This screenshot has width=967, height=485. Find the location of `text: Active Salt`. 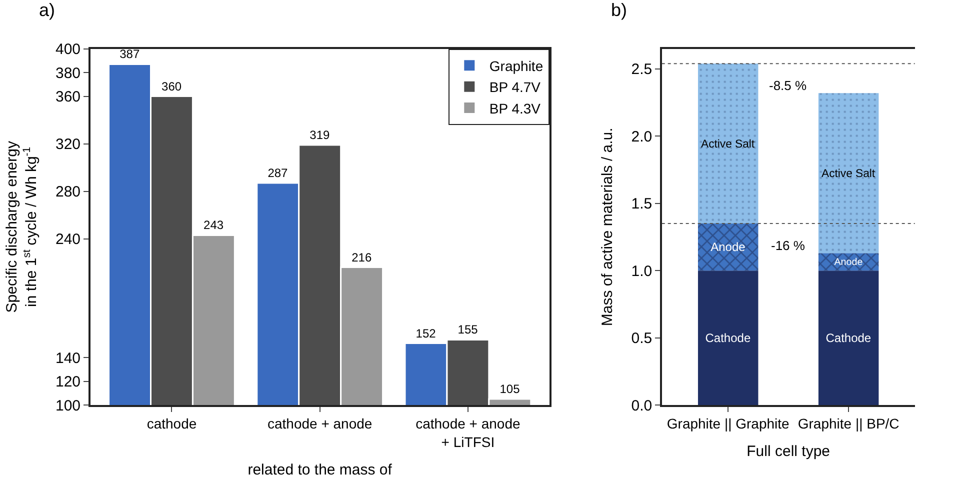

text: Active Salt is located at coordinates (849, 174).